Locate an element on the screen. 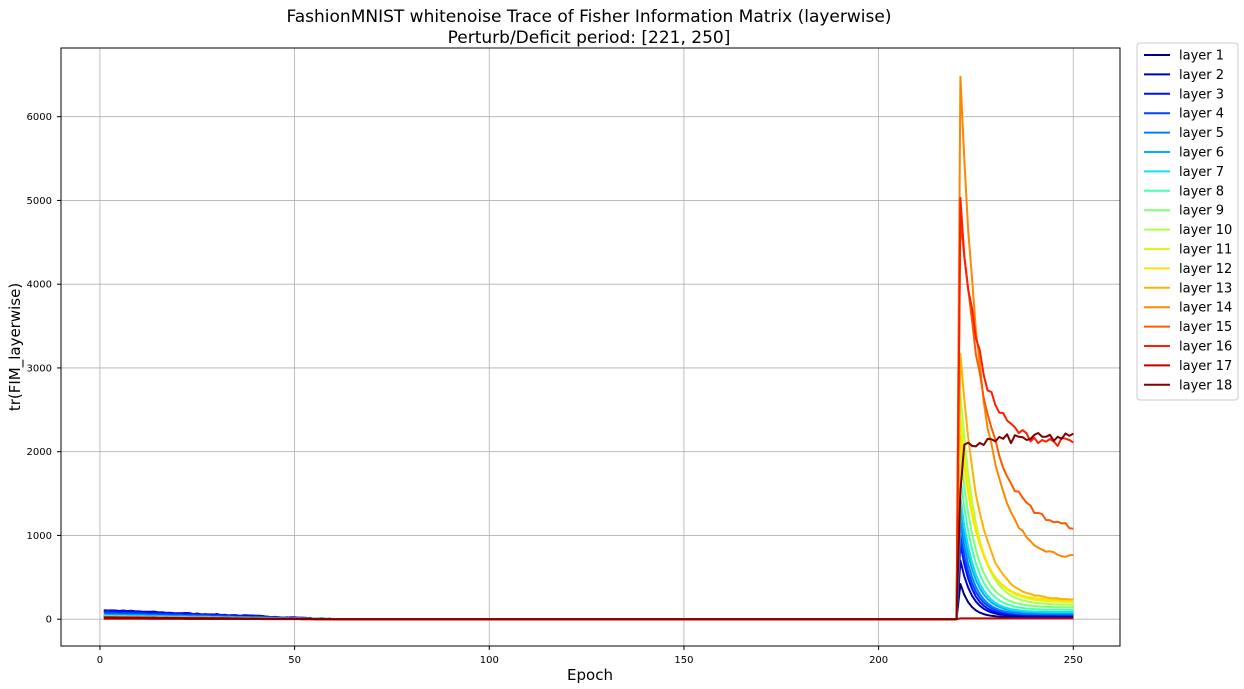  x-axis-label: Epoch is located at coordinates (590, 675).